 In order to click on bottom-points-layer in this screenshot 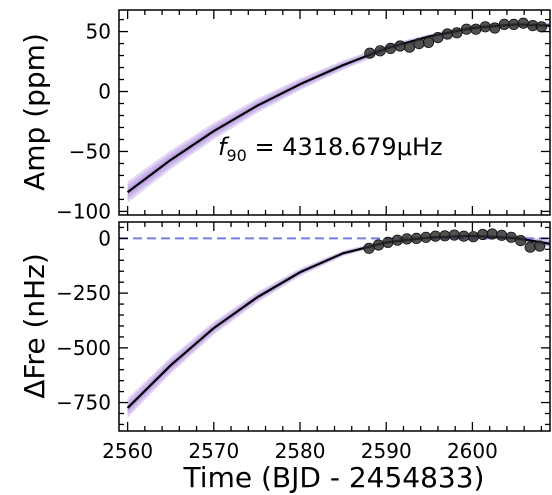, I will do `click(454, 241)`.